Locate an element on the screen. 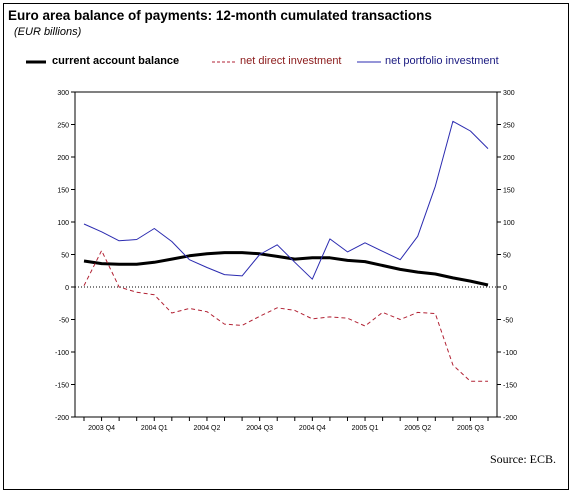 This screenshot has width=576, height=498. y-tick-label-left: 250 is located at coordinates (63, 126).